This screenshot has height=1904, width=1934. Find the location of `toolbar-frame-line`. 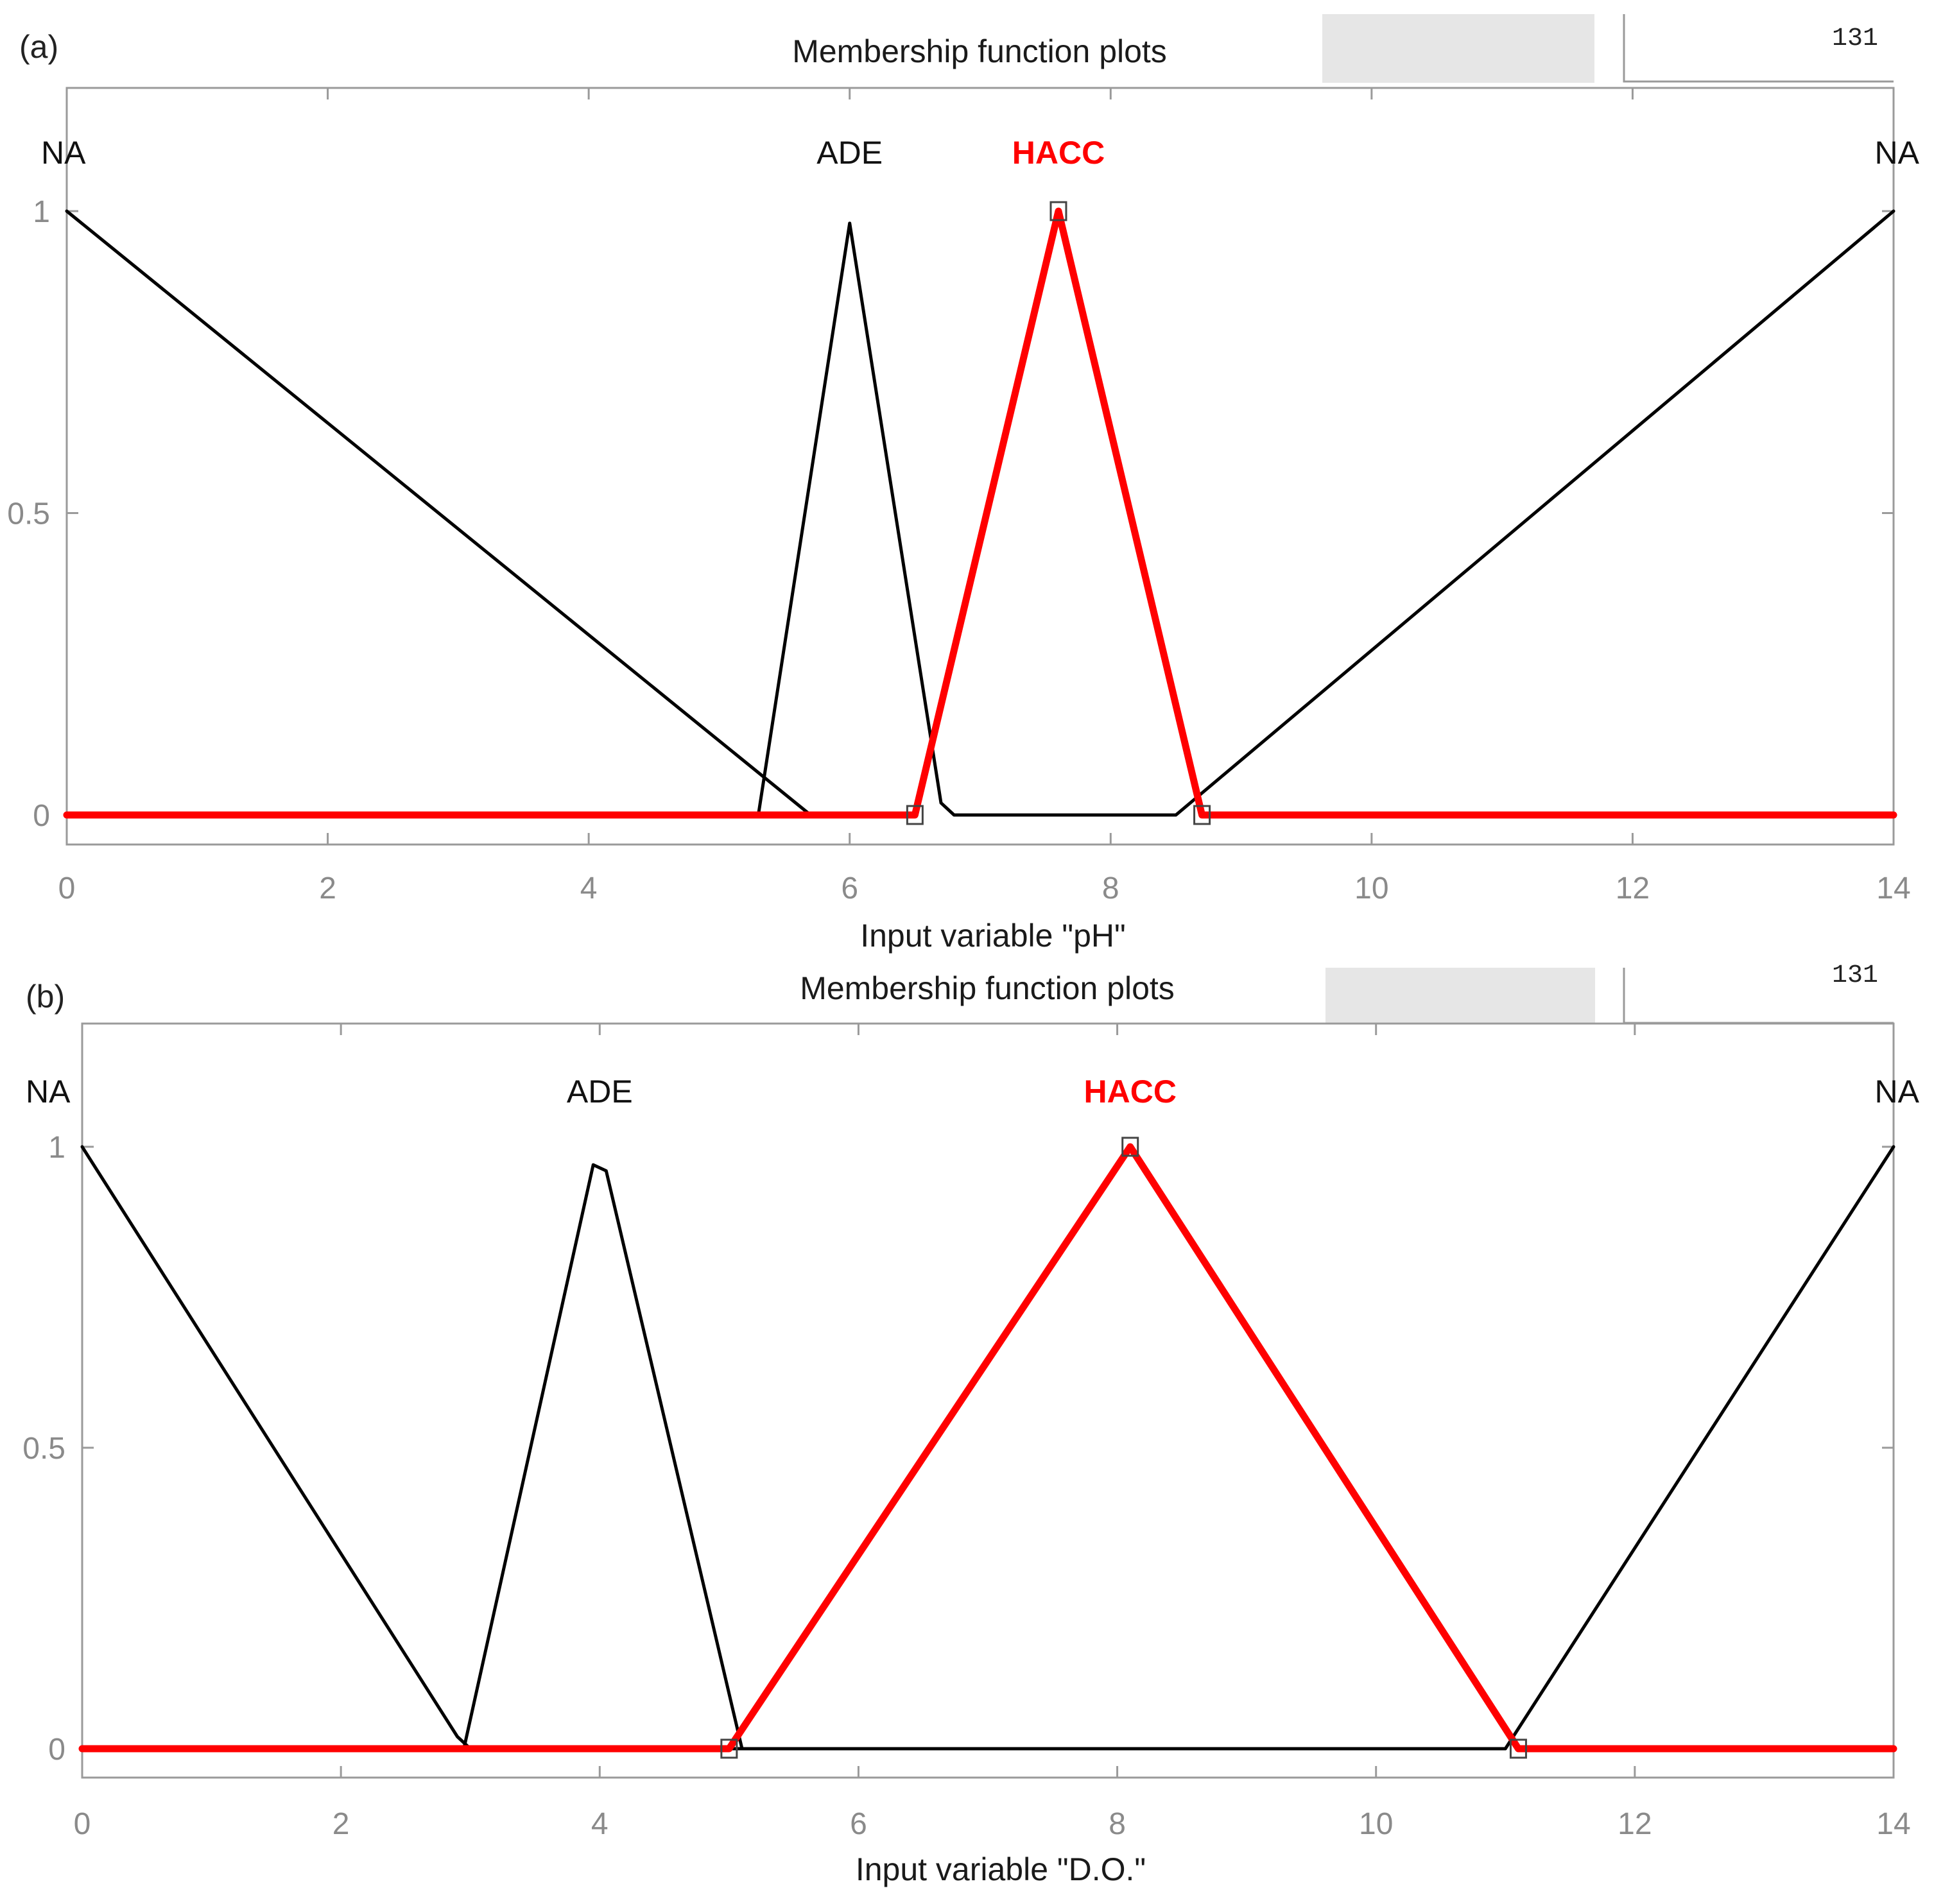

toolbar-frame-line is located at coordinates (1758, 48).